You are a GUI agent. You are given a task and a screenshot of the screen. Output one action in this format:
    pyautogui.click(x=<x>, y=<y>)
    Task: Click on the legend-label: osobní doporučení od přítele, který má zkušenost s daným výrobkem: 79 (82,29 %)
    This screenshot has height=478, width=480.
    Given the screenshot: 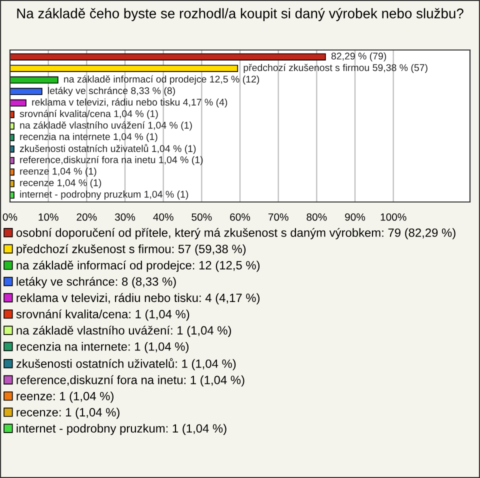 What is the action you would take?
    pyautogui.click(x=236, y=234)
    